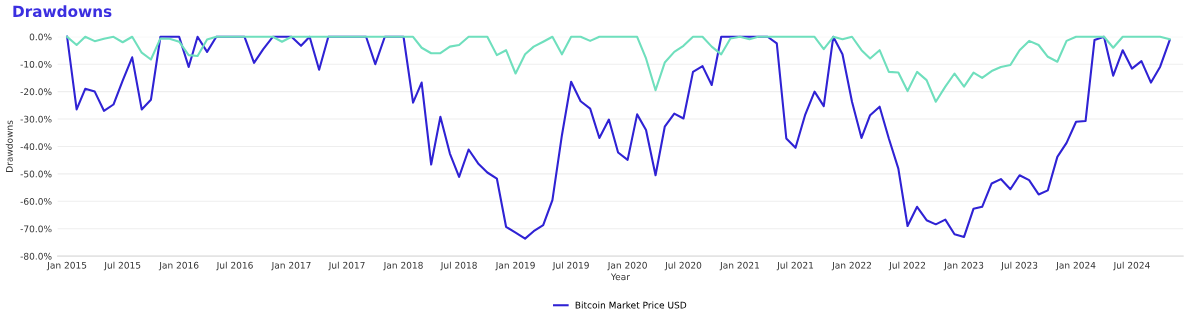  Describe the element at coordinates (36, 256) in the screenshot. I see `y-tick-label: -80.0%` at that location.